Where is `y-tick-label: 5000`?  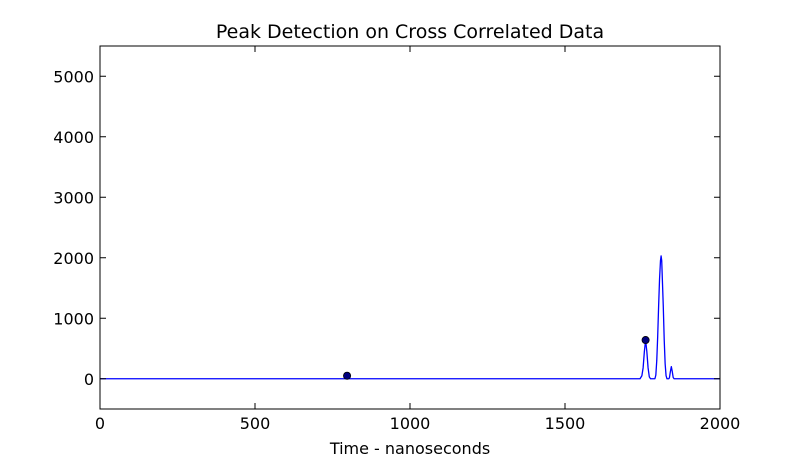
y-tick-label: 5000 is located at coordinates (73, 76).